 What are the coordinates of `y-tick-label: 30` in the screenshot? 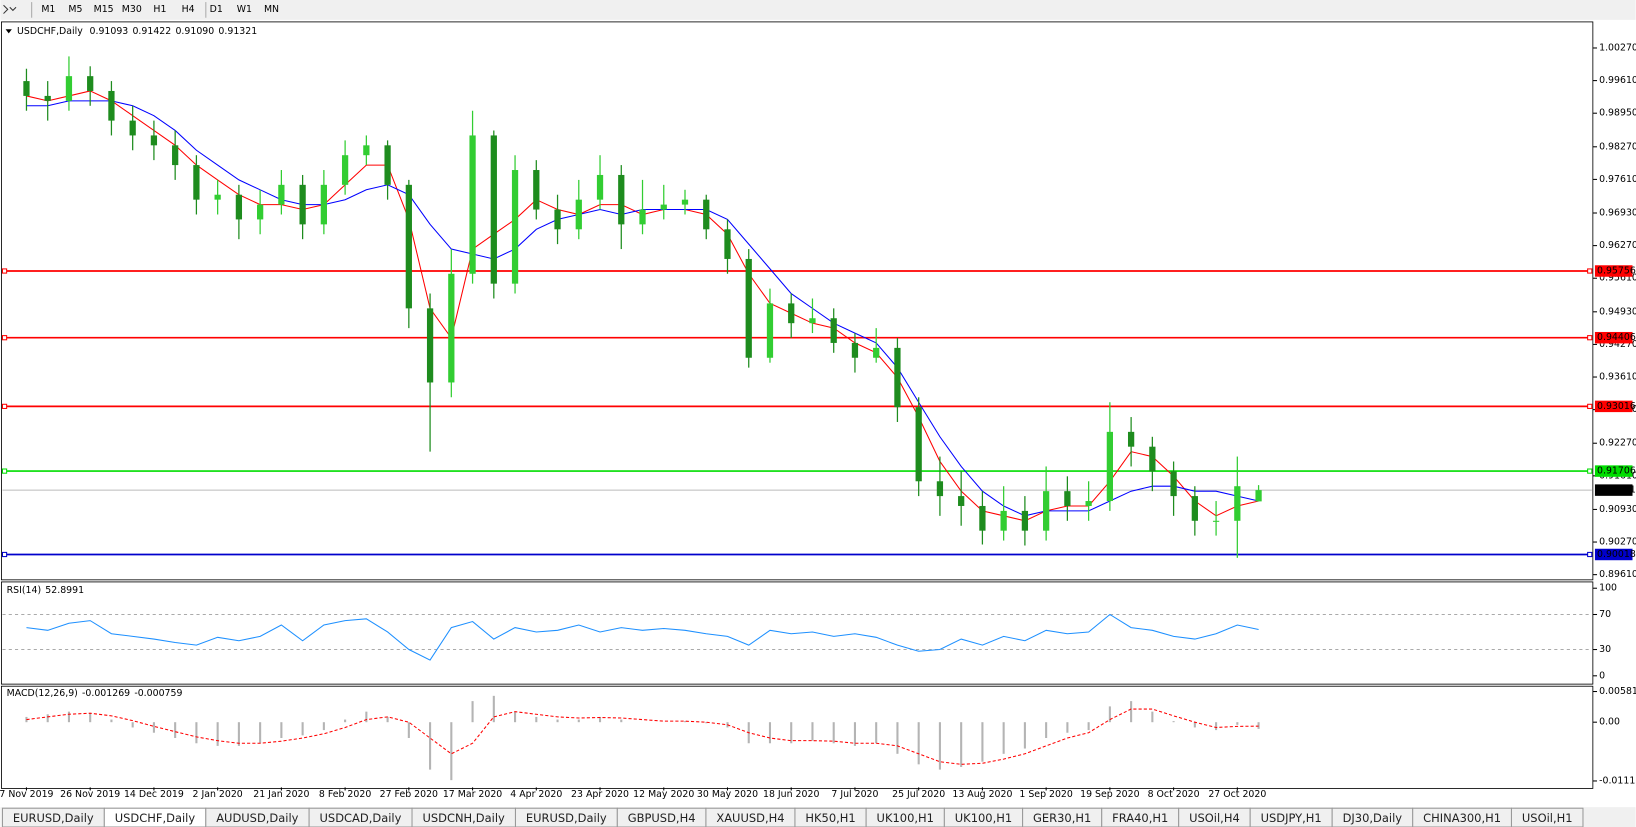 It's located at (1605, 649).